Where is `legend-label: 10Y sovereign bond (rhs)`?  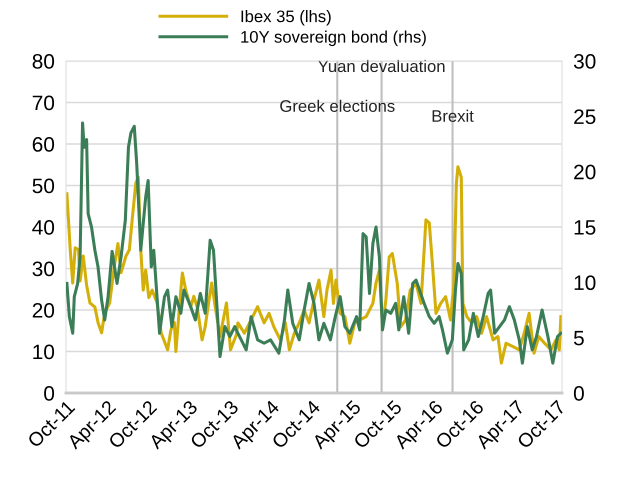
legend-label: 10Y sovereign bond (rhs) is located at coordinates (333, 38).